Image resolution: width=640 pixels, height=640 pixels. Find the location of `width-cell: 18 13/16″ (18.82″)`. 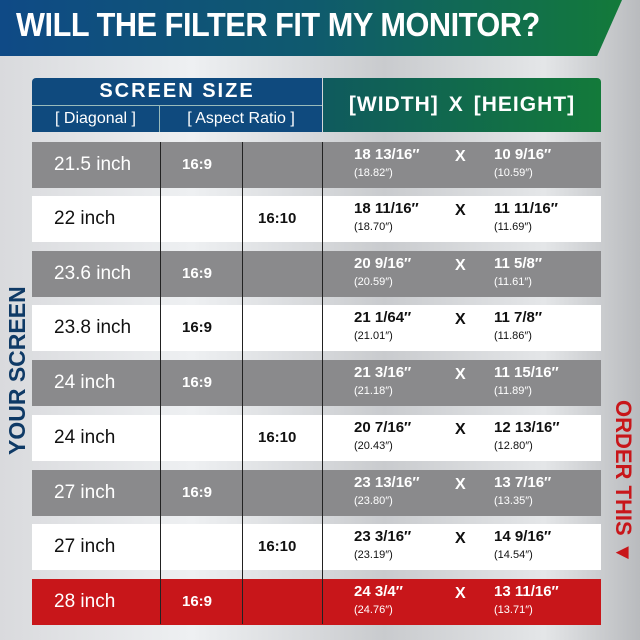

width-cell: 18 13/16″ (18.82″) is located at coordinates (387, 164).